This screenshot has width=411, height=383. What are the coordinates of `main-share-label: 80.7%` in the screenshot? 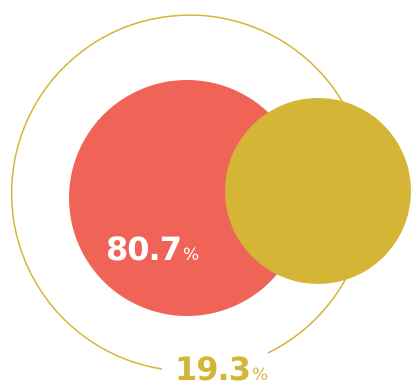 It's located at (152, 249).